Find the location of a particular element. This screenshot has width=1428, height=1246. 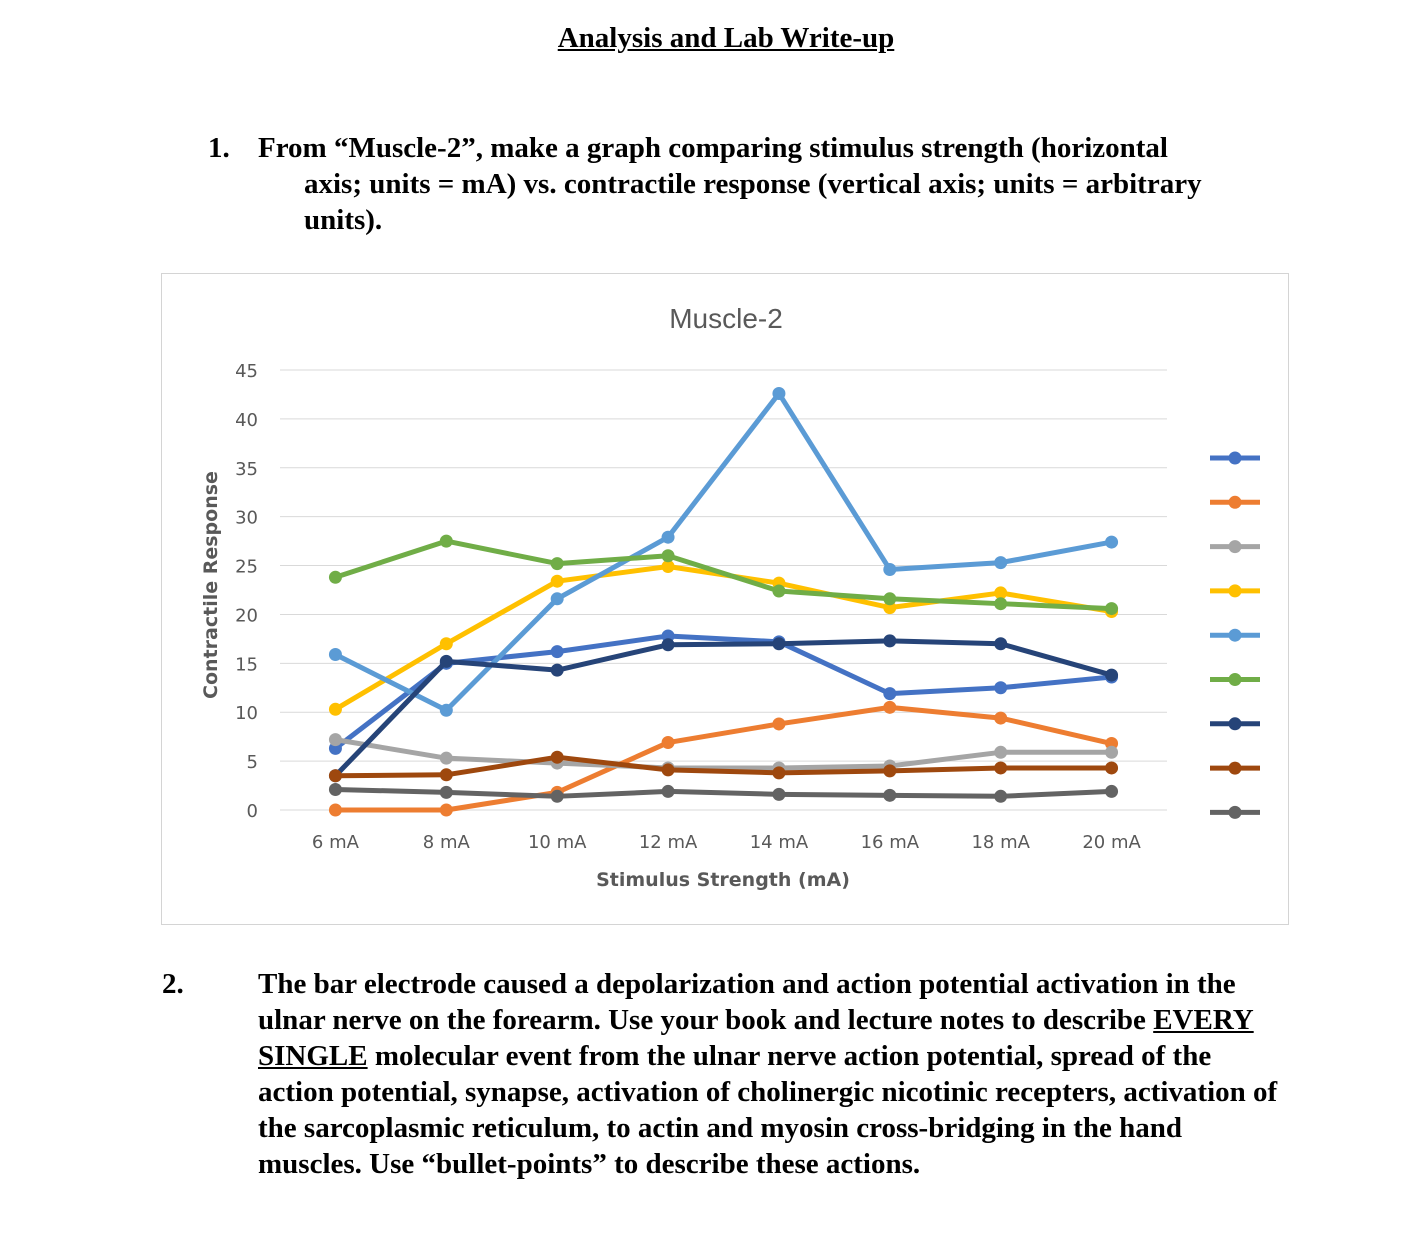

question-1-number: 1. is located at coordinates (219, 148).